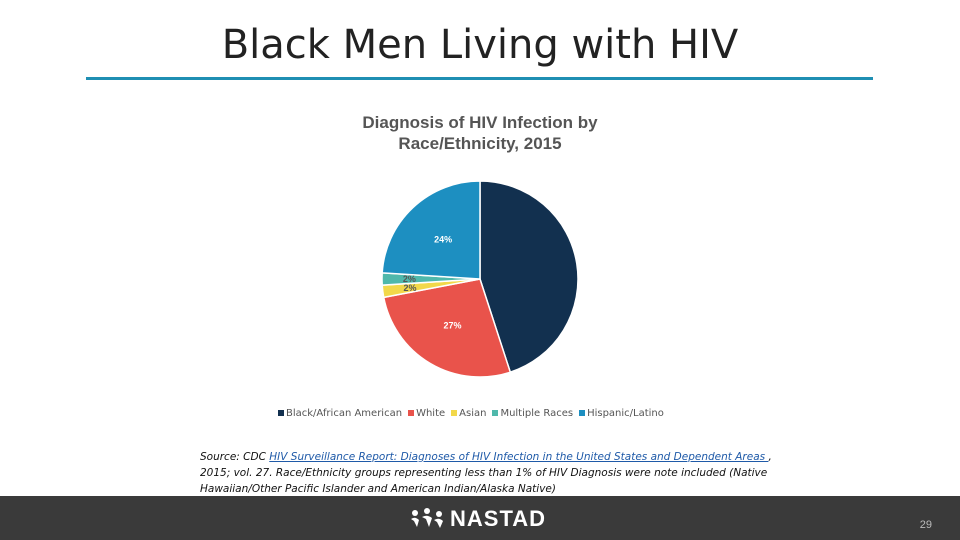  What do you see at coordinates (235, 457) in the screenshot?
I see `source-prefix: Source: CDC` at bounding box center [235, 457].